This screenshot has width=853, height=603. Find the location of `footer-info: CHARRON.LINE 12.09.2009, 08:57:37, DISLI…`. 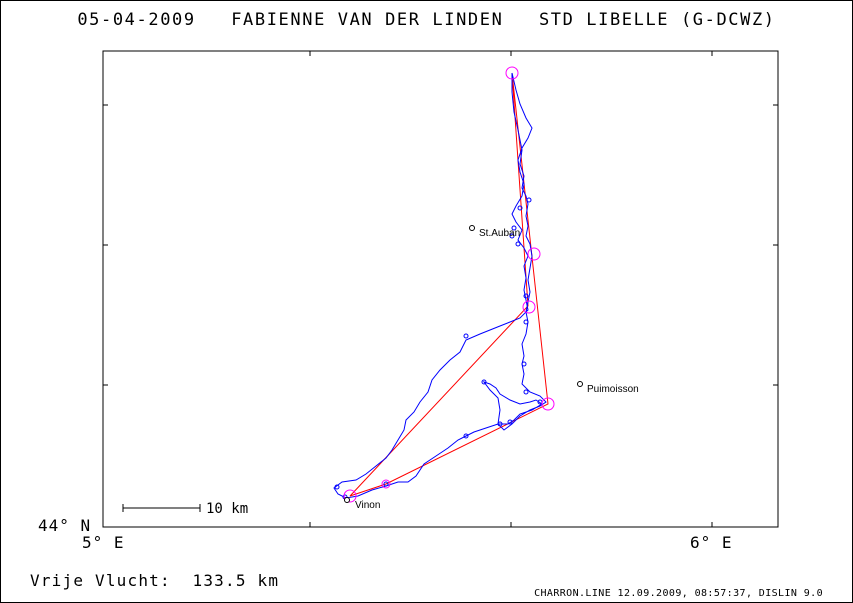

footer-info: CHARRON.LINE 12.09.2009, 08:57:37, DISLI… is located at coordinates (678, 593).